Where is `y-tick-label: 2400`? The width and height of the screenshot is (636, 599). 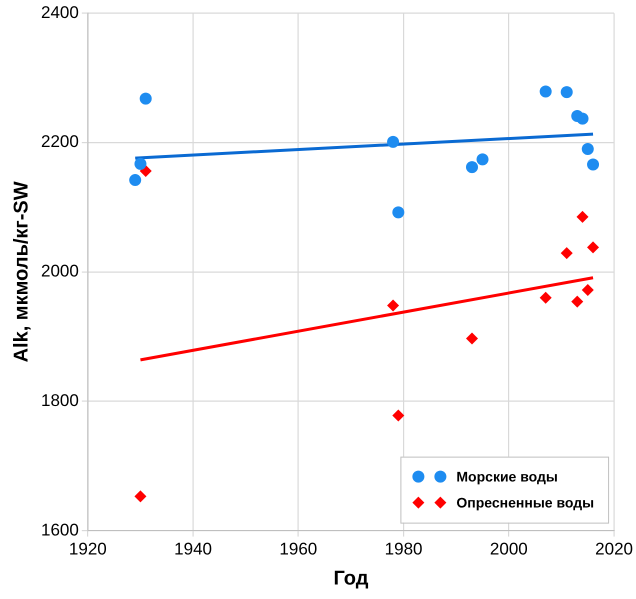
y-tick-label: 2400 is located at coordinates (59, 12).